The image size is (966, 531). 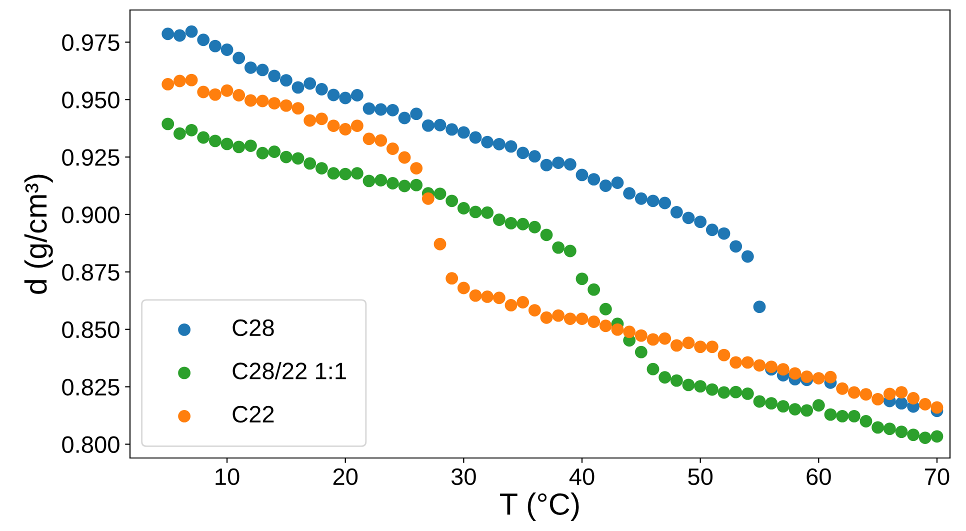 I want to click on x-tick-label: 20, so click(x=345, y=477).